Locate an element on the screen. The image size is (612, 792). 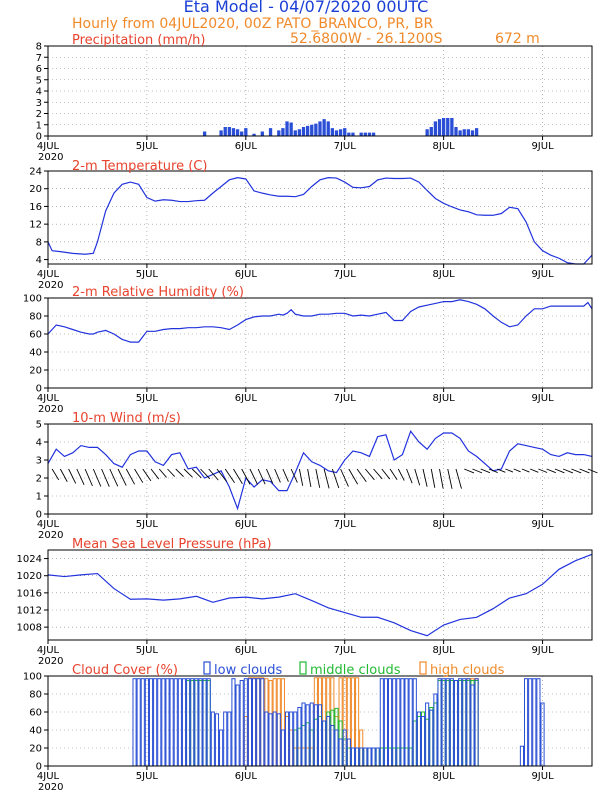
y-tick-label: 8 is located at coordinates (39, 47).